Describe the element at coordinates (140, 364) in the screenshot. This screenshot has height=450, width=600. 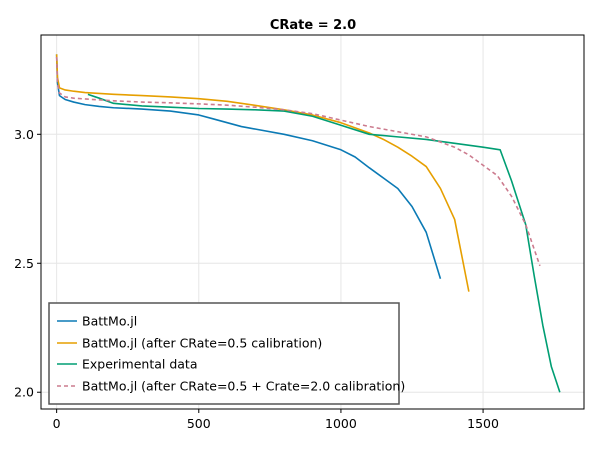
I see `legend-label: Experimental data` at that location.